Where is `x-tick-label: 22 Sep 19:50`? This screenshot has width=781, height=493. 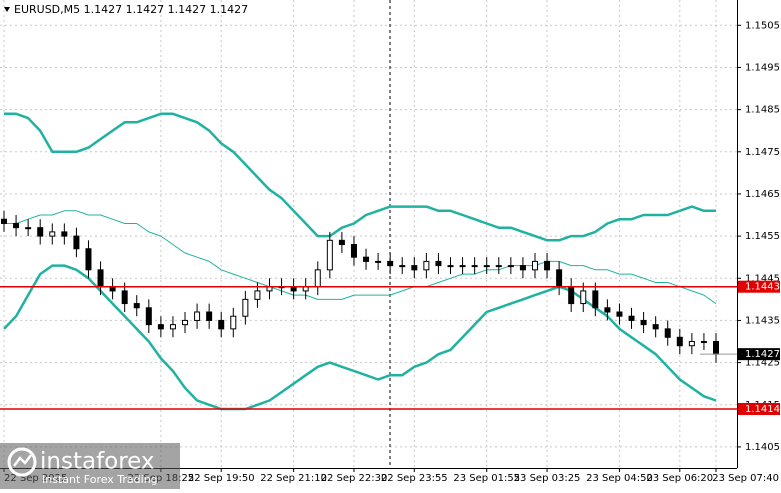
x-tick-label: 22 Sep 19:50 is located at coordinates (221, 478).